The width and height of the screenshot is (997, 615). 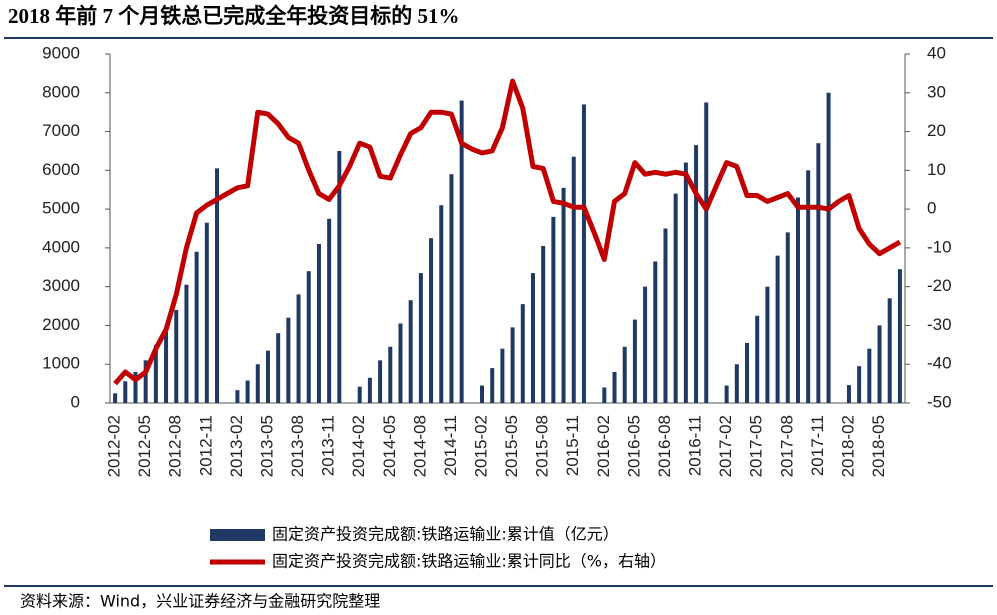 What do you see at coordinates (939, 246) in the screenshot?
I see `y2-tick-label: -10` at bounding box center [939, 246].